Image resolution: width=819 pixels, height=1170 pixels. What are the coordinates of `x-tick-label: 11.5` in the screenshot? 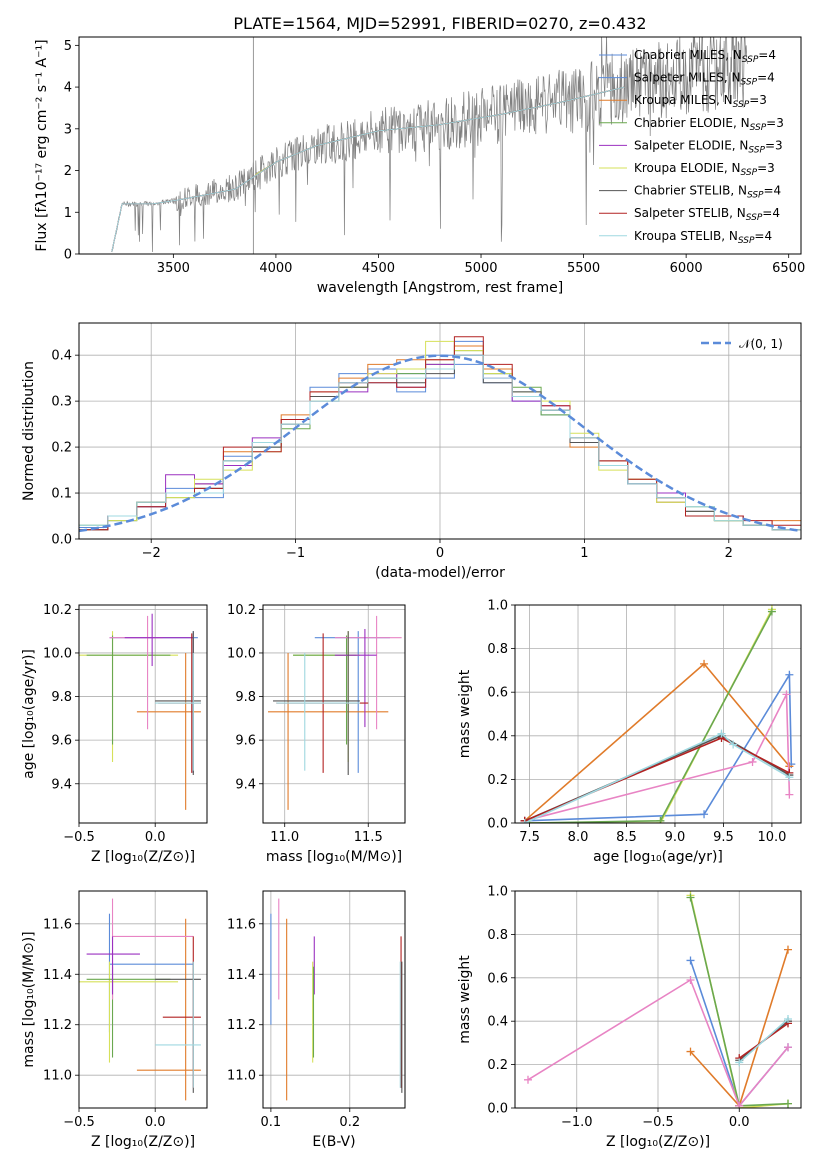 It's located at (368, 837).